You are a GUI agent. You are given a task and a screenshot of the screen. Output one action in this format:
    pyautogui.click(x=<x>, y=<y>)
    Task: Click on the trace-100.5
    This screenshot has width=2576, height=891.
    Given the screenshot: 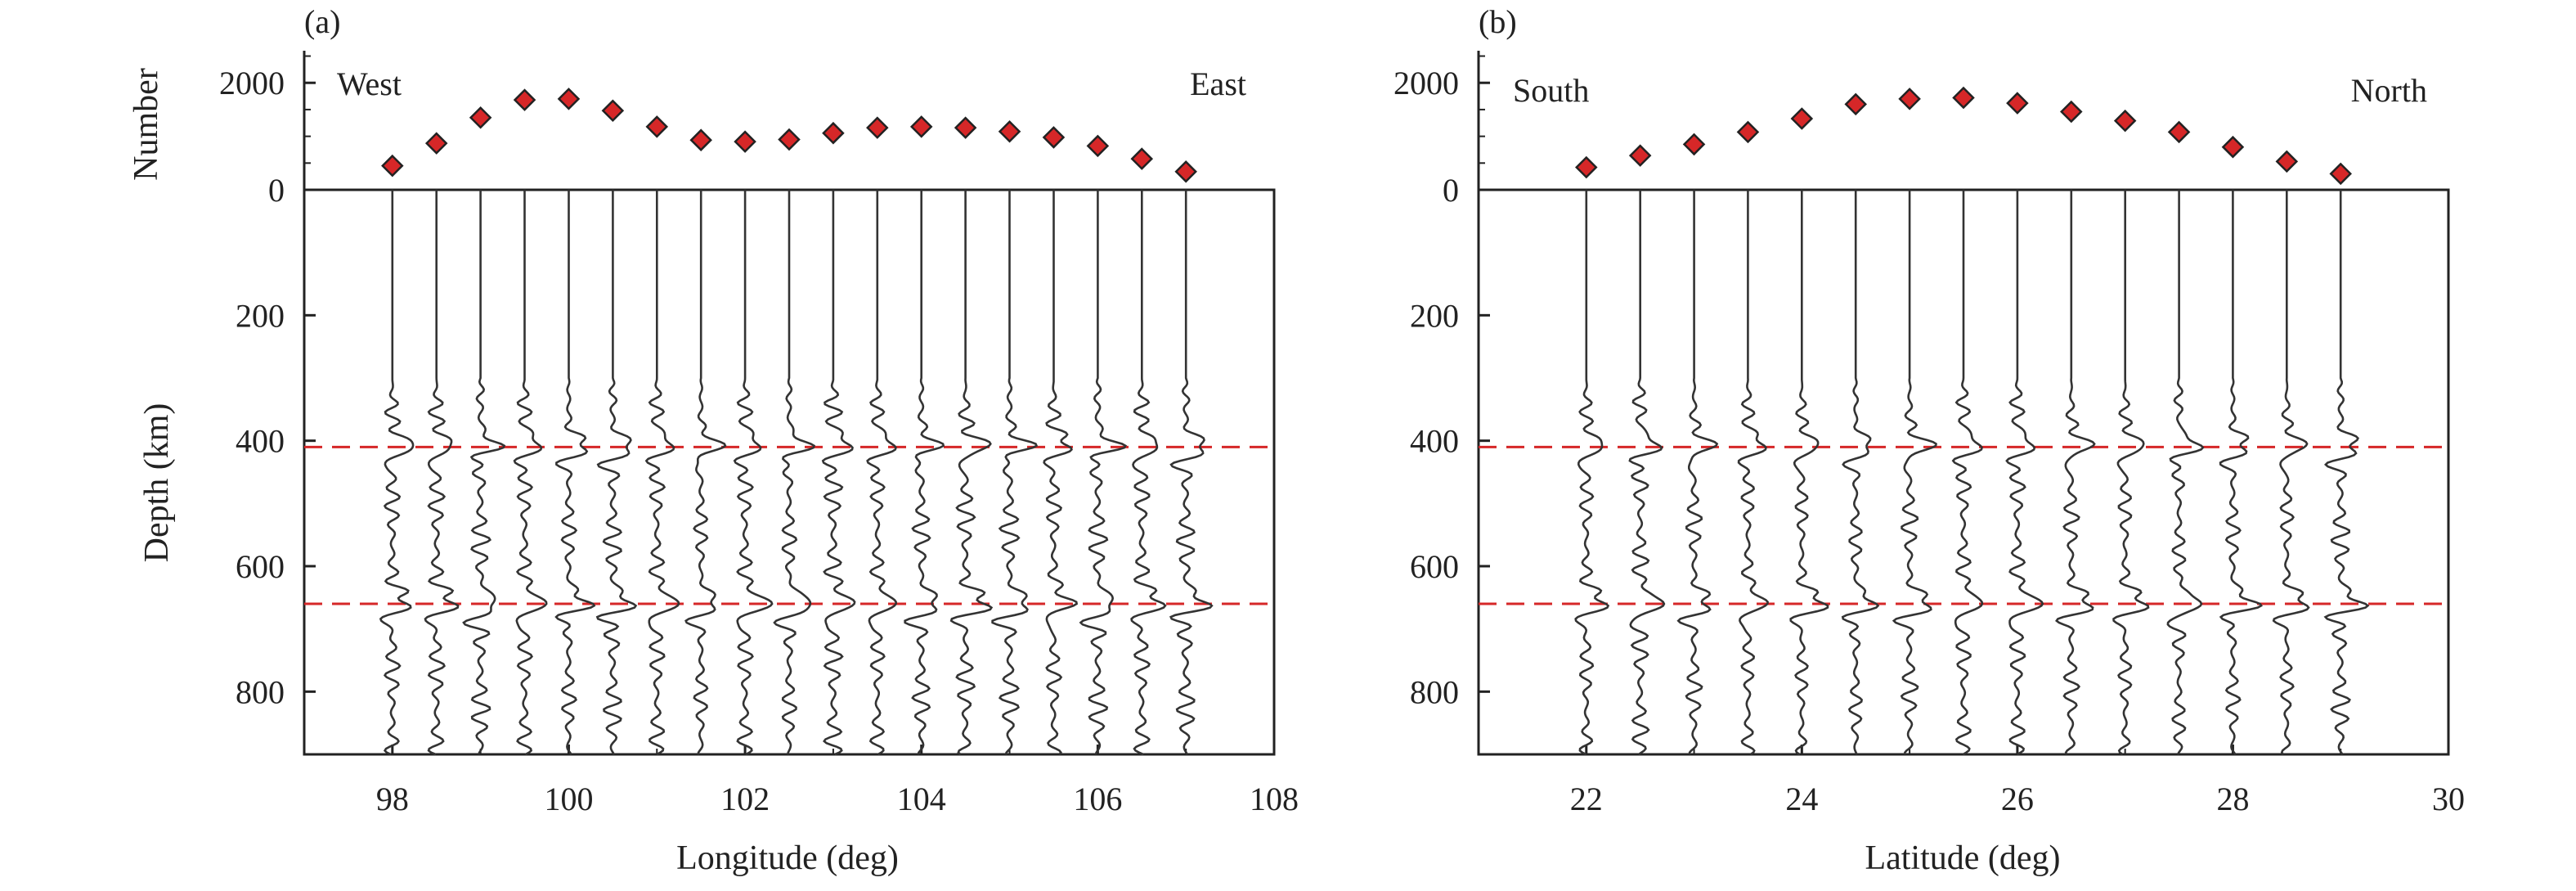 What is the action you would take?
    pyautogui.click(x=616, y=473)
    